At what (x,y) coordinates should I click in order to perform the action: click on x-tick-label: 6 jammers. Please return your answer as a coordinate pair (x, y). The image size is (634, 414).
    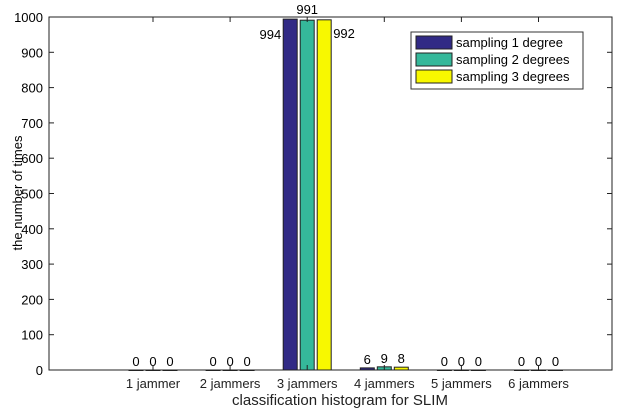
    Looking at the image, I should click on (538, 383).